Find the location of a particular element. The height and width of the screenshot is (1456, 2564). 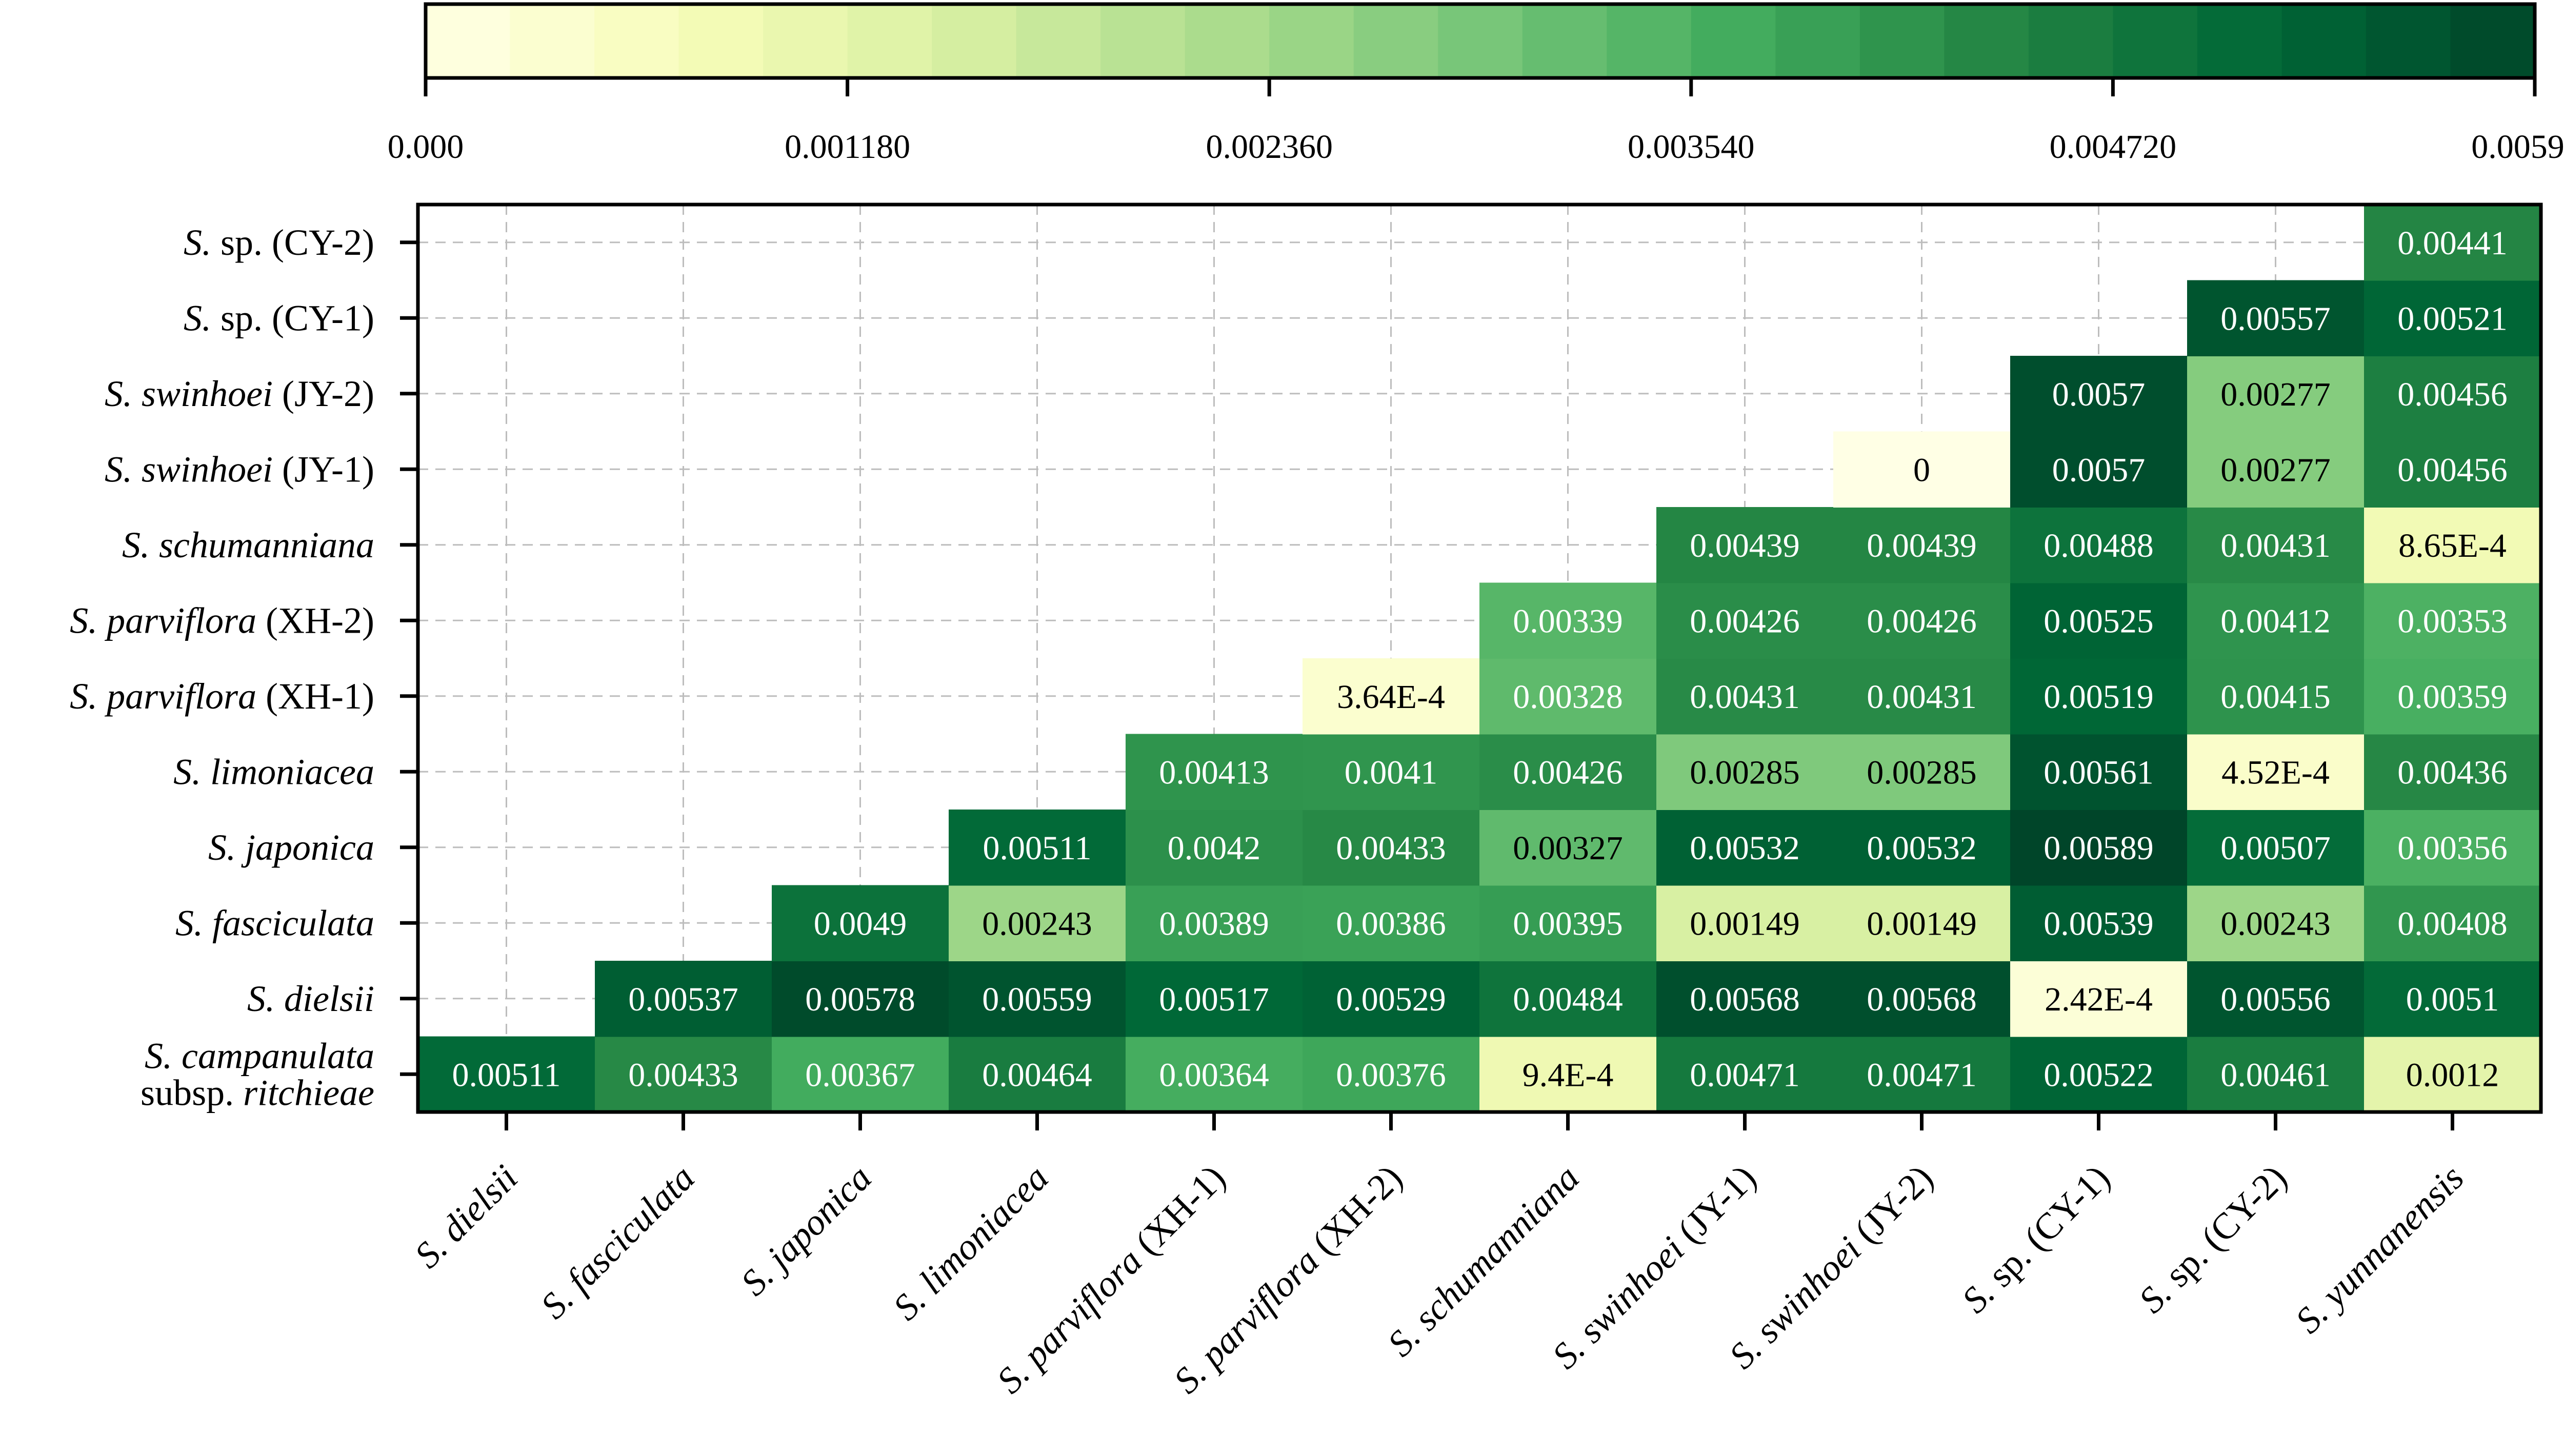

cell-value-label: 0.00285 is located at coordinates (1922, 772).